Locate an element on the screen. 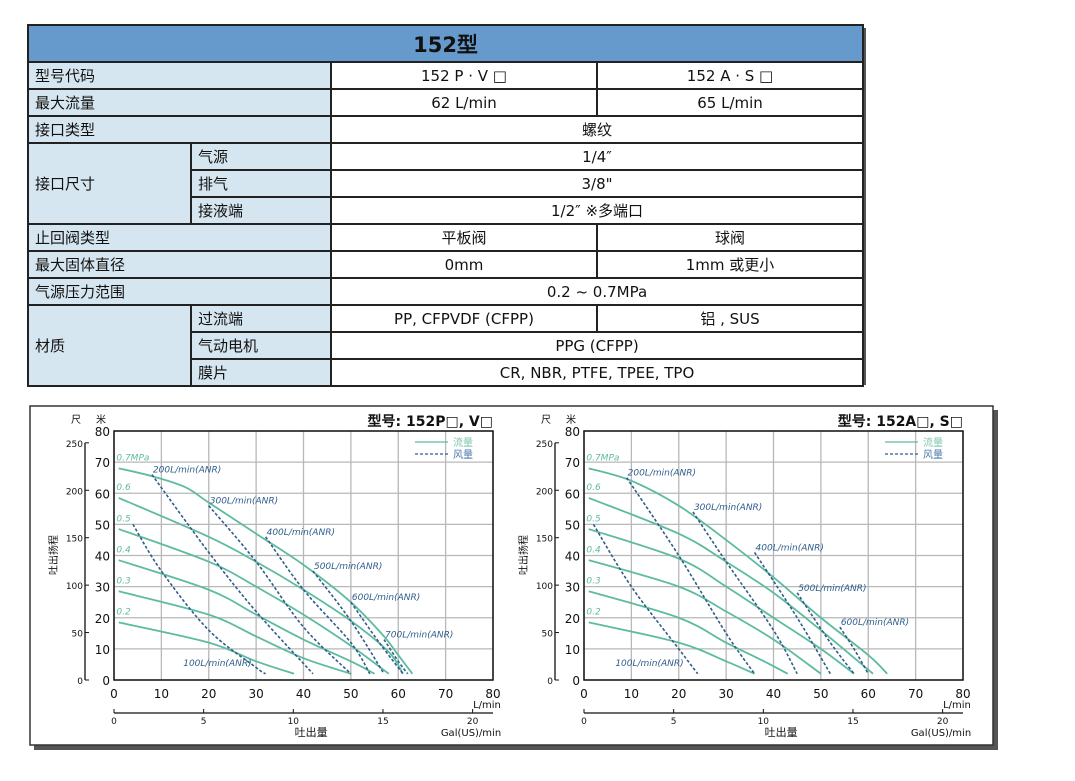  table-title: 152型 is located at coordinates (445, 43).